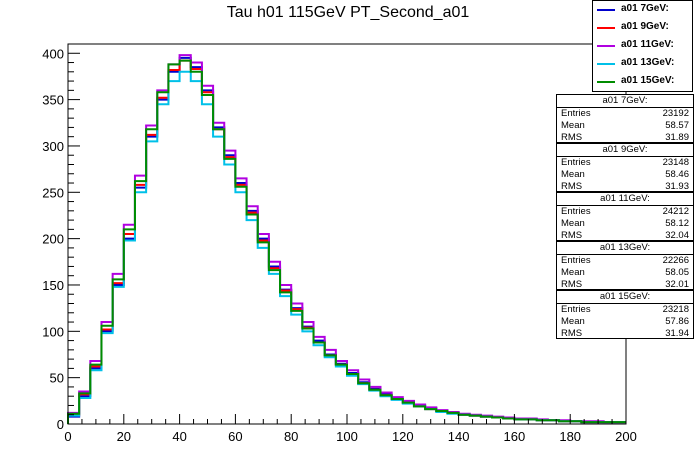  What do you see at coordinates (625, 187) in the screenshot?
I see `stats-row-rms: RMS 31.93` at bounding box center [625, 187].